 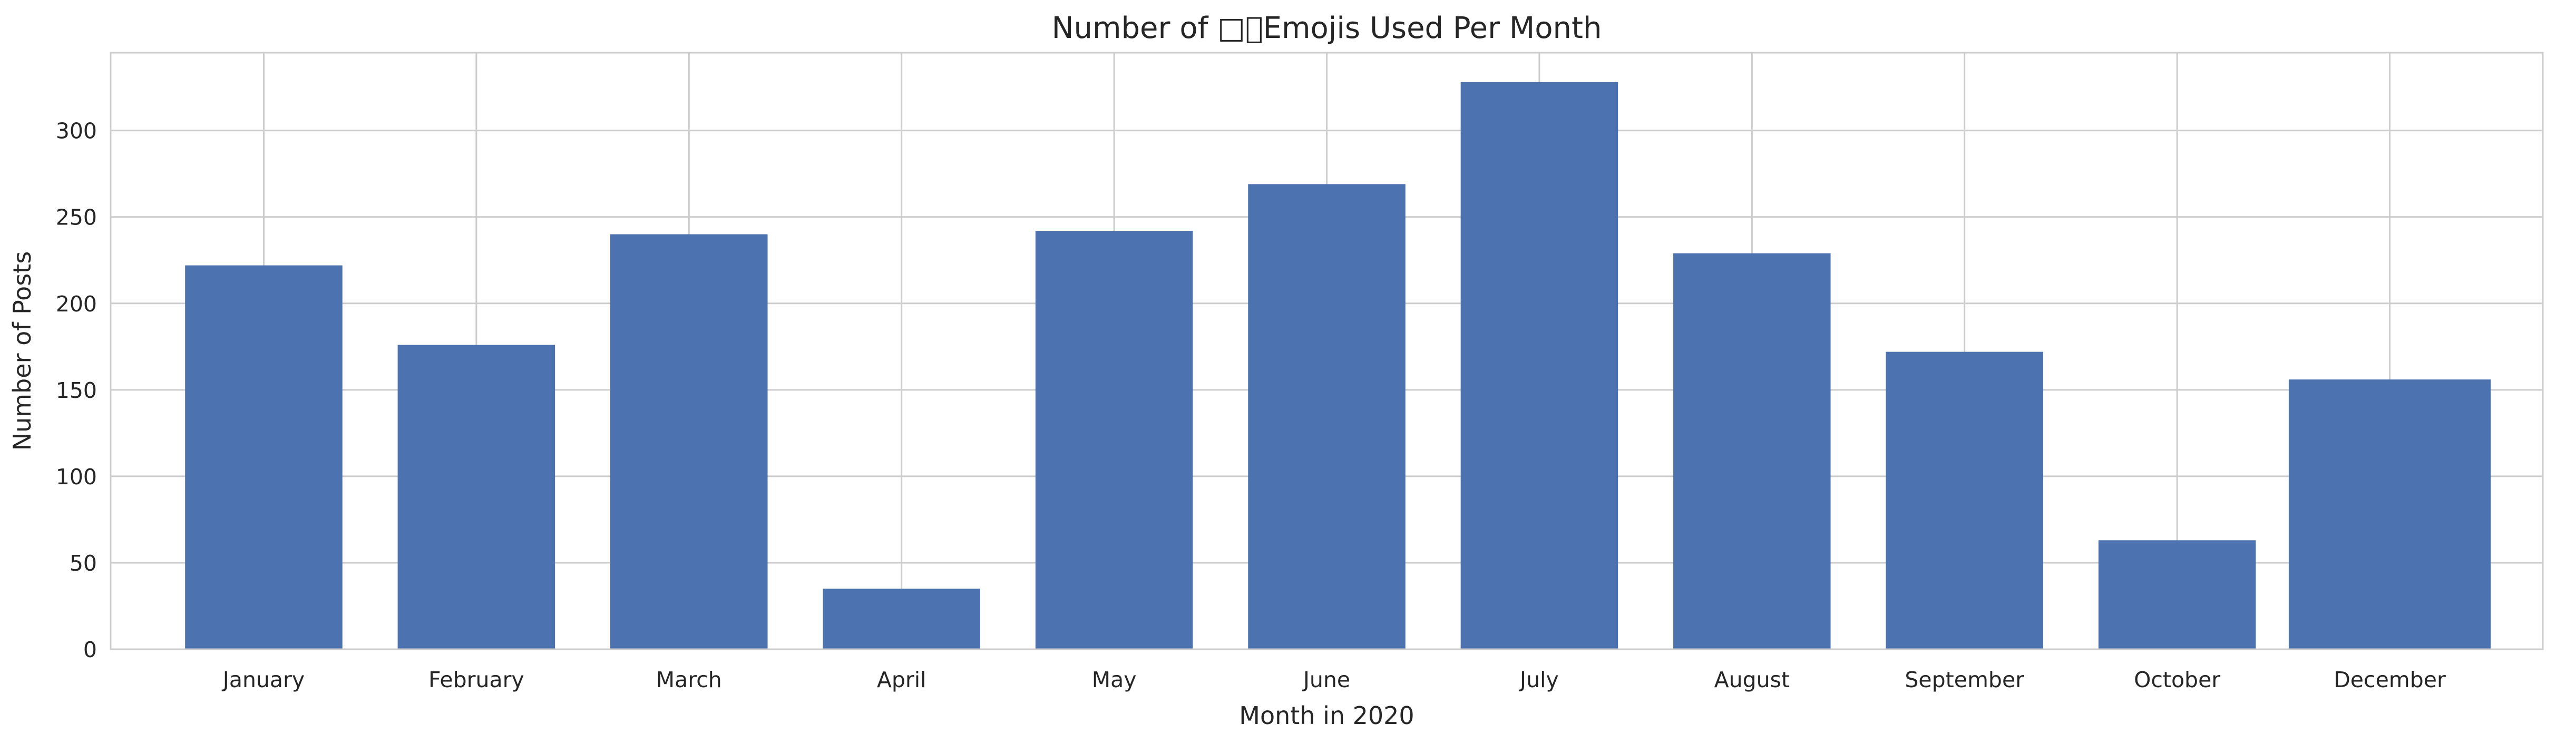 What do you see at coordinates (1752, 451) in the screenshot?
I see `bar-august` at bounding box center [1752, 451].